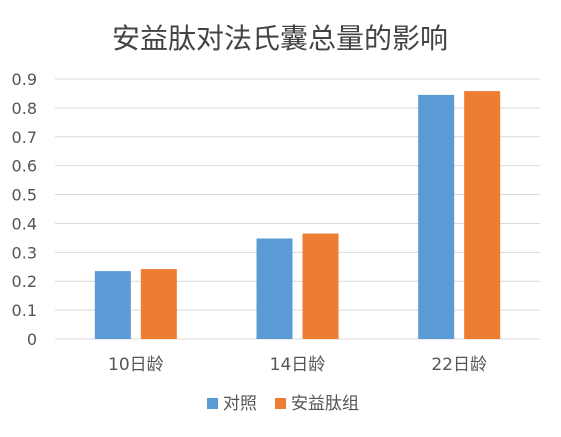  Describe the element at coordinates (24, 223) in the screenshot. I see `y-tick-label: 0.4` at that location.